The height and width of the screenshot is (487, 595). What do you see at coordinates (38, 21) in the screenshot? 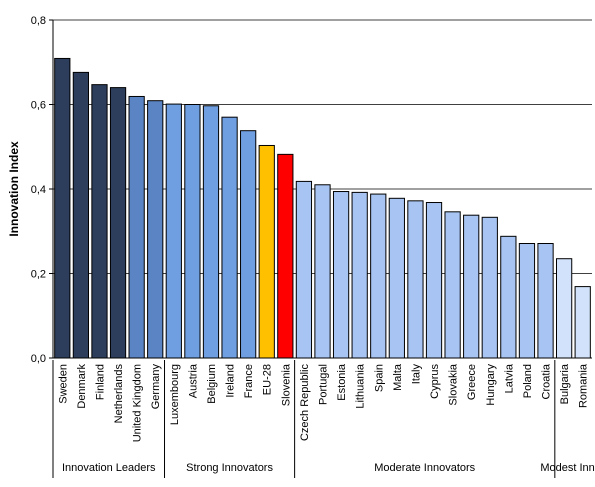
I see `y-tick-label: 0,8` at bounding box center [38, 21].